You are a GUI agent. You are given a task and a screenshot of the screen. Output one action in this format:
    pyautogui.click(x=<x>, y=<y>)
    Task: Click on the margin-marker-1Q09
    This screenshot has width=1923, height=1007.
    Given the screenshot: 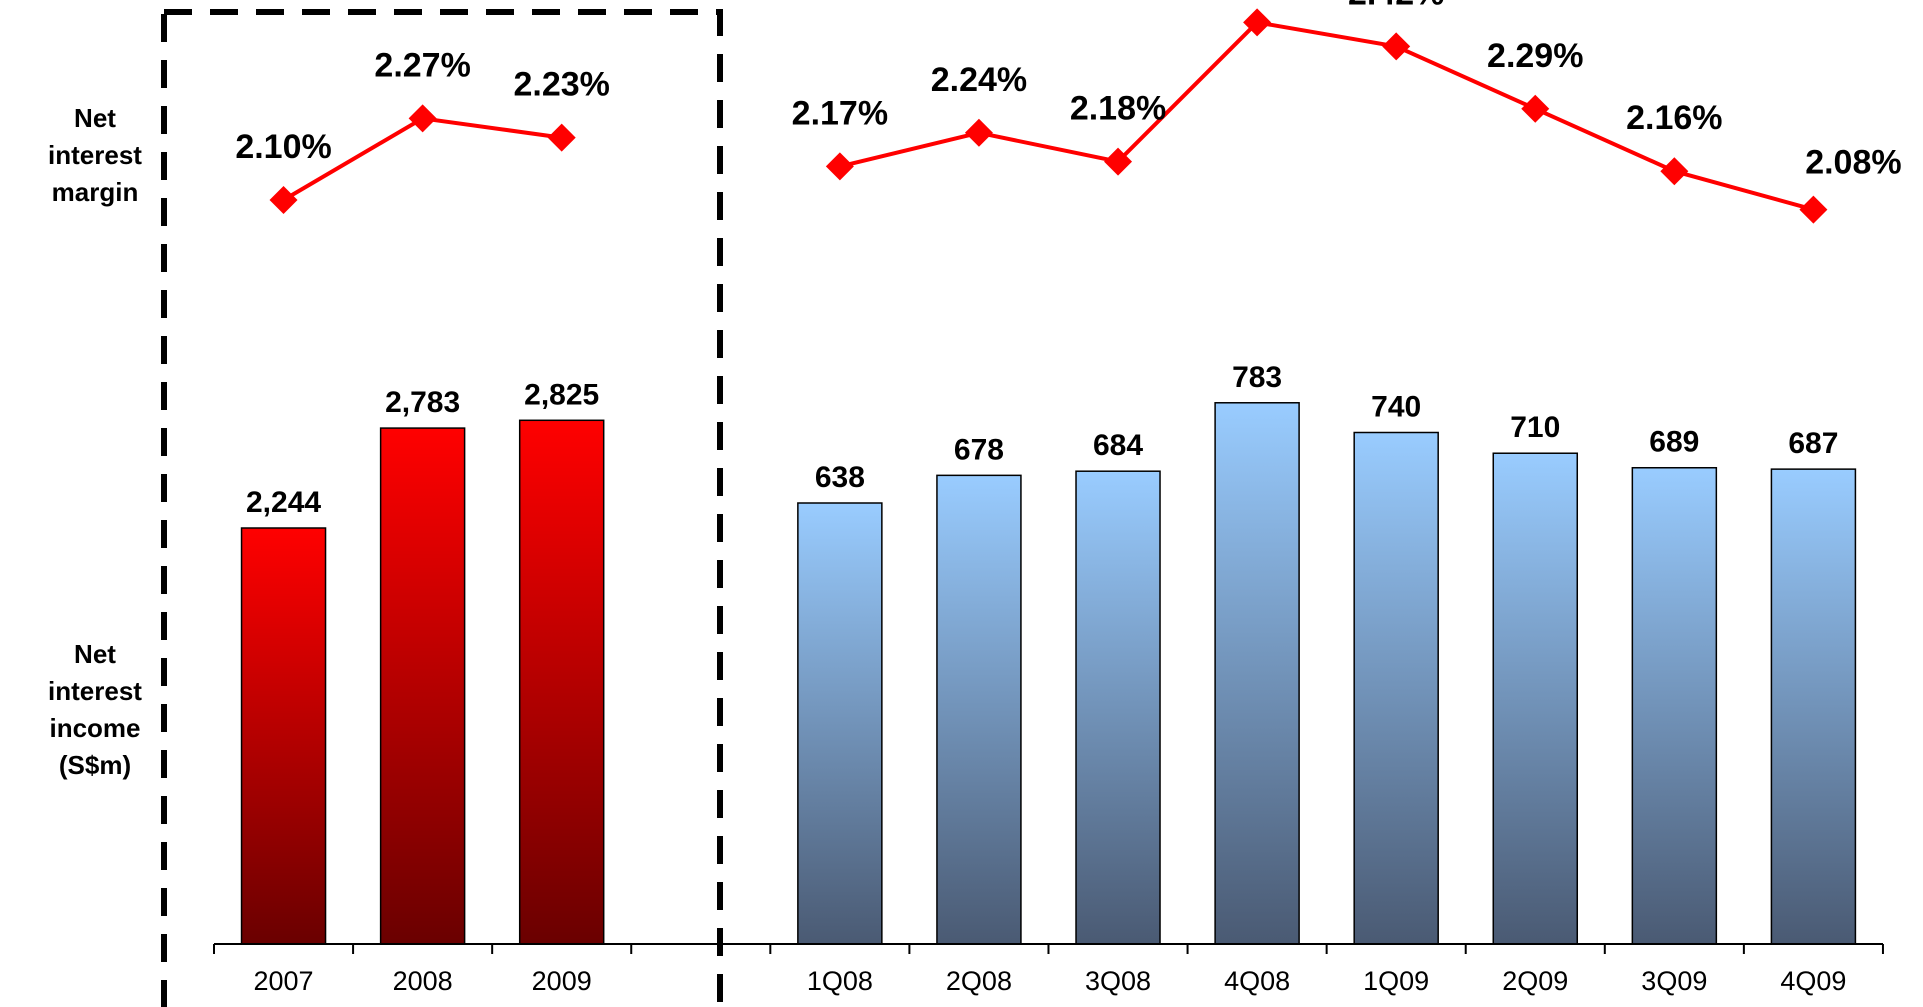 What is the action you would take?
    pyautogui.click(x=1396, y=46)
    